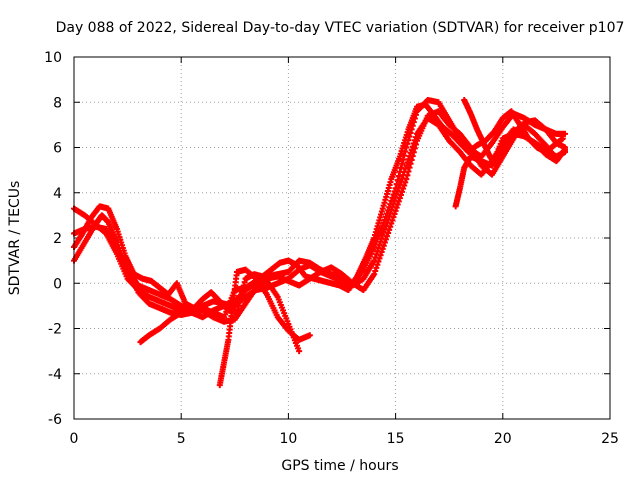  What do you see at coordinates (57, 149) in the screenshot?
I see `y-tick-label: 6` at bounding box center [57, 149].